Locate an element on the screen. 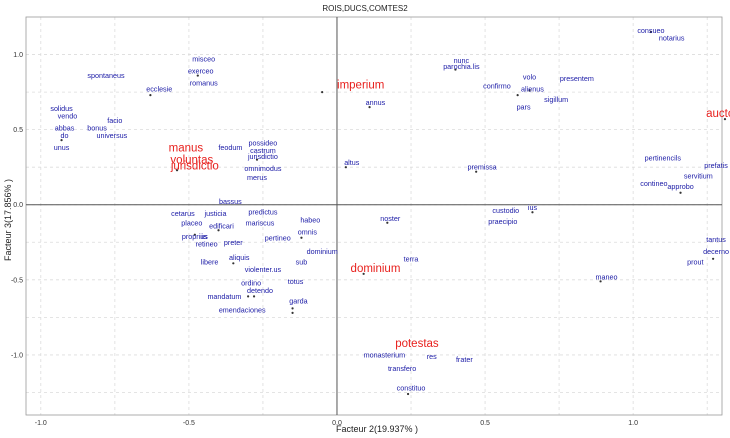 This screenshot has width=730, height=438. y-tick-label: 0.5 is located at coordinates (18, 130).